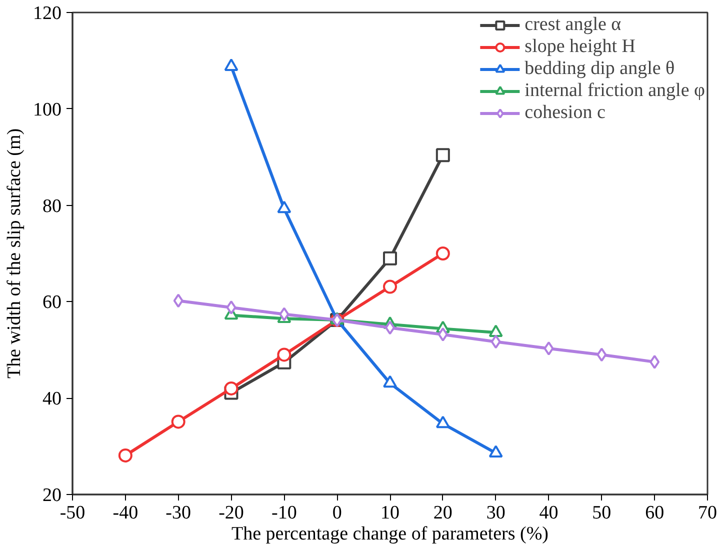  What do you see at coordinates (707, 513) in the screenshot?
I see `x-tick-label: 70` at bounding box center [707, 513].